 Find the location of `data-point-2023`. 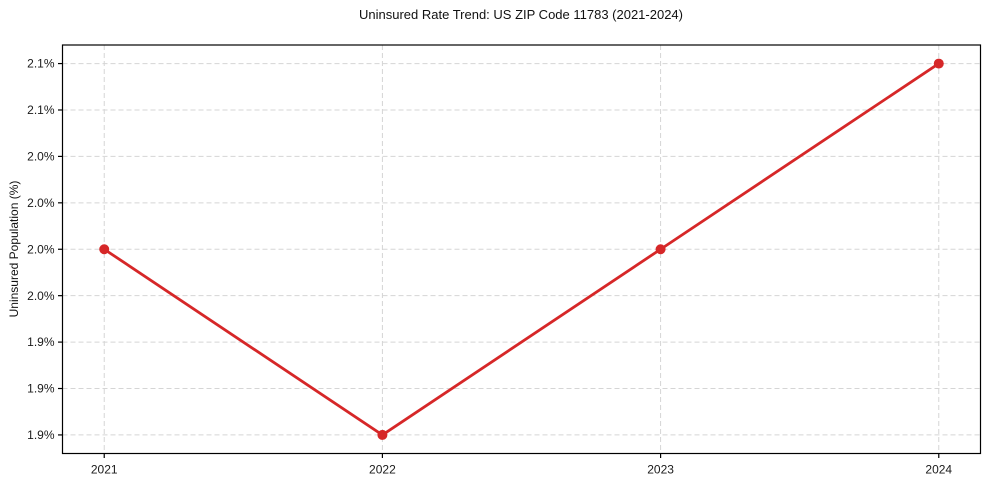

data-point-2023 is located at coordinates (660, 249).